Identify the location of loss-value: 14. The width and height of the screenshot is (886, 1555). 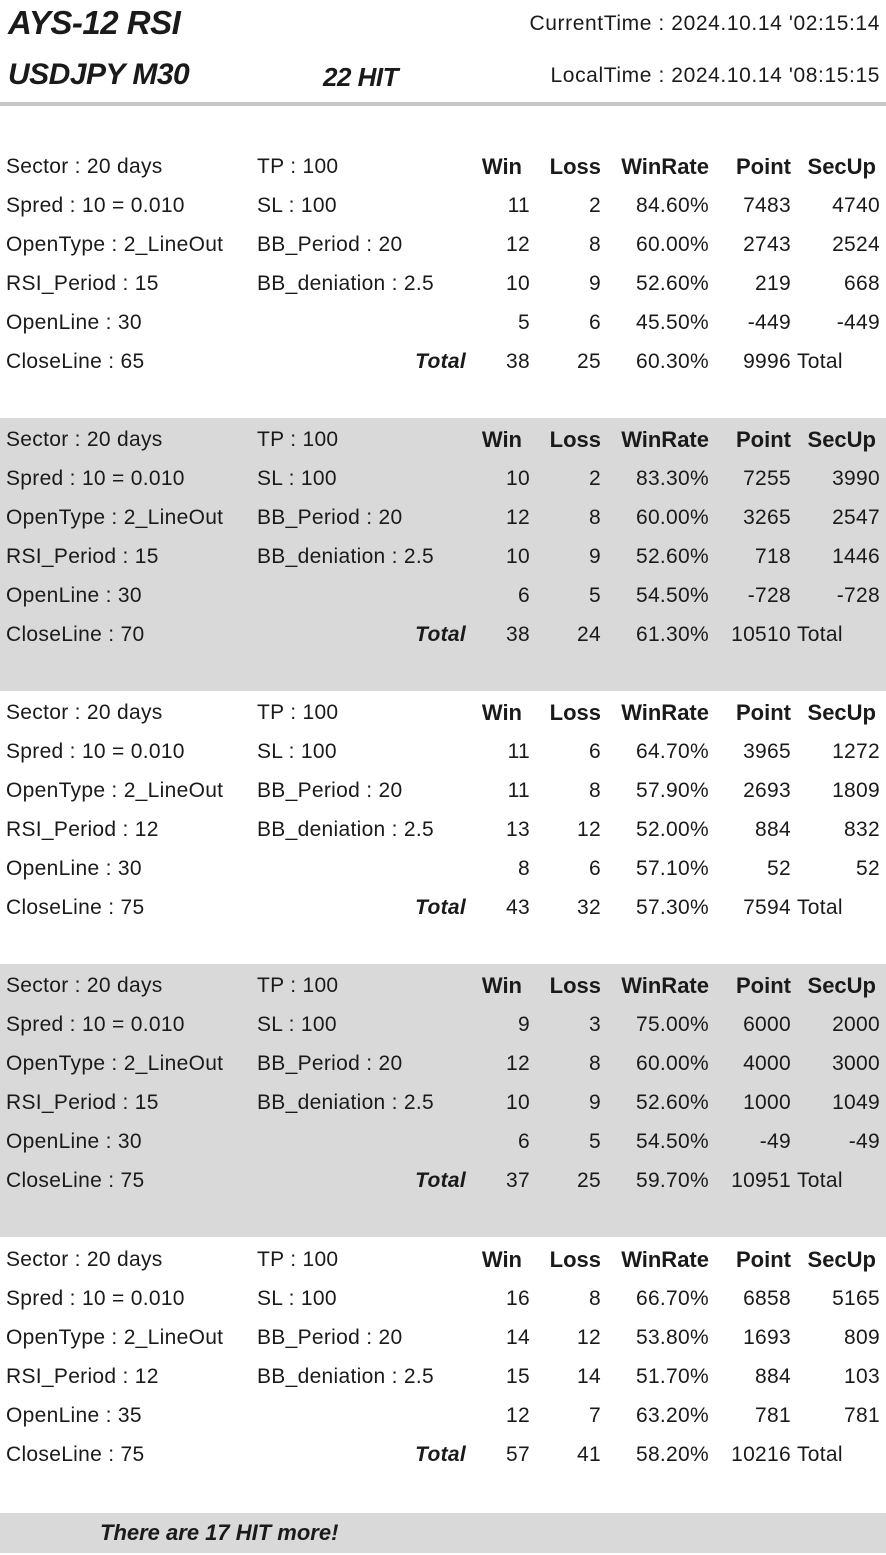
(589, 1376).